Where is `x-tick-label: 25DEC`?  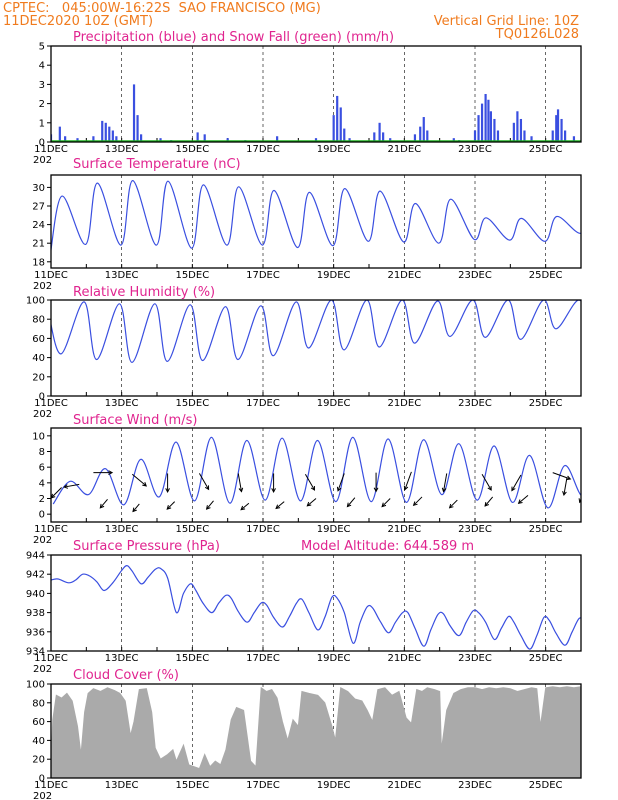 x-tick-label: 25DEC is located at coordinates (546, 149).